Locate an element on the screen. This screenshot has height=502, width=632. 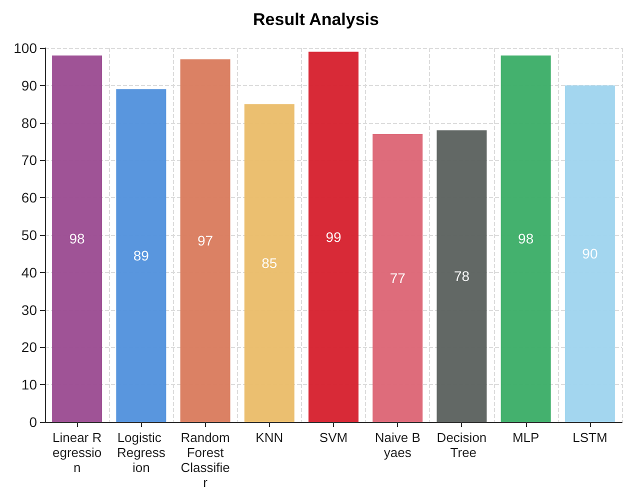
y-tick-label: 80 is located at coordinates (29, 122).